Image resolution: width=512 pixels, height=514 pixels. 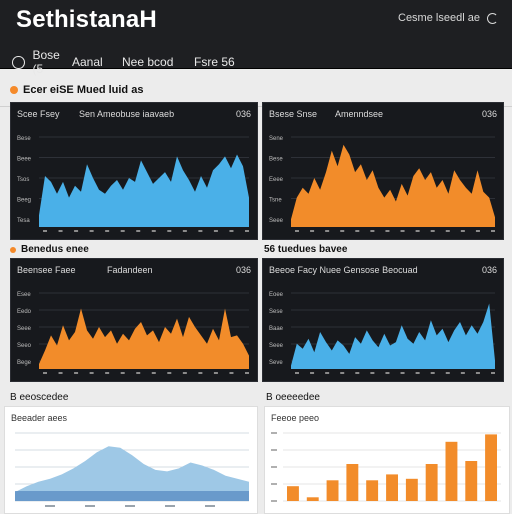 I want to click on y-tick-label: Tesa, so click(x=23, y=221).